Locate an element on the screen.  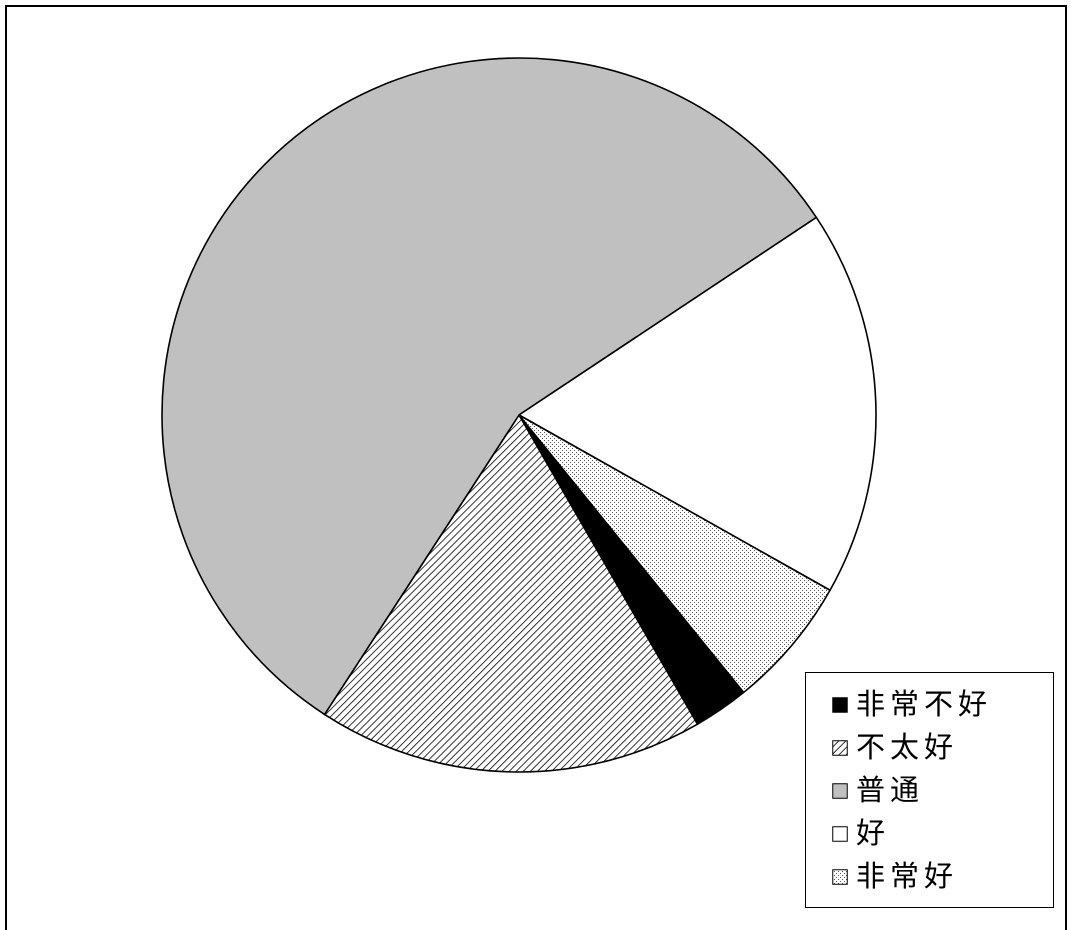
legend-item: 普通 is located at coordinates (929, 790).